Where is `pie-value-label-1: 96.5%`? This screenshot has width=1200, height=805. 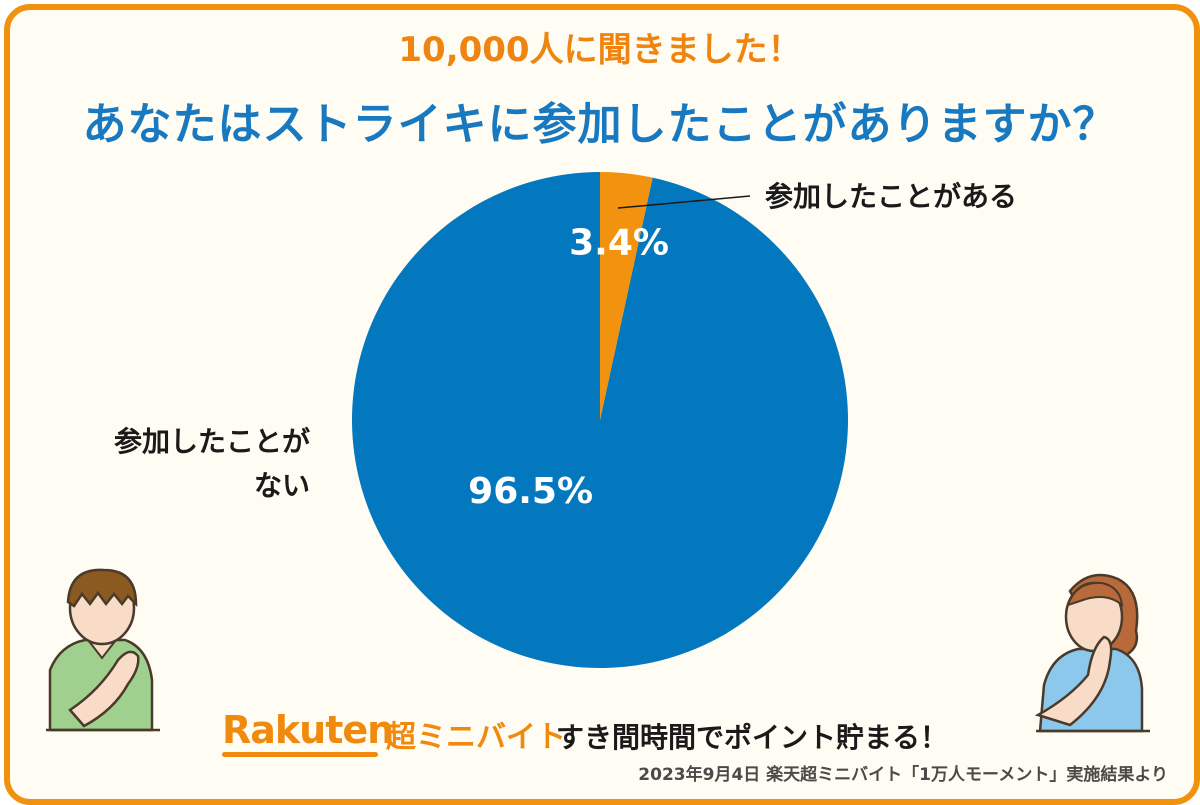 pie-value-label-1: 96.5% is located at coordinates (530, 491).